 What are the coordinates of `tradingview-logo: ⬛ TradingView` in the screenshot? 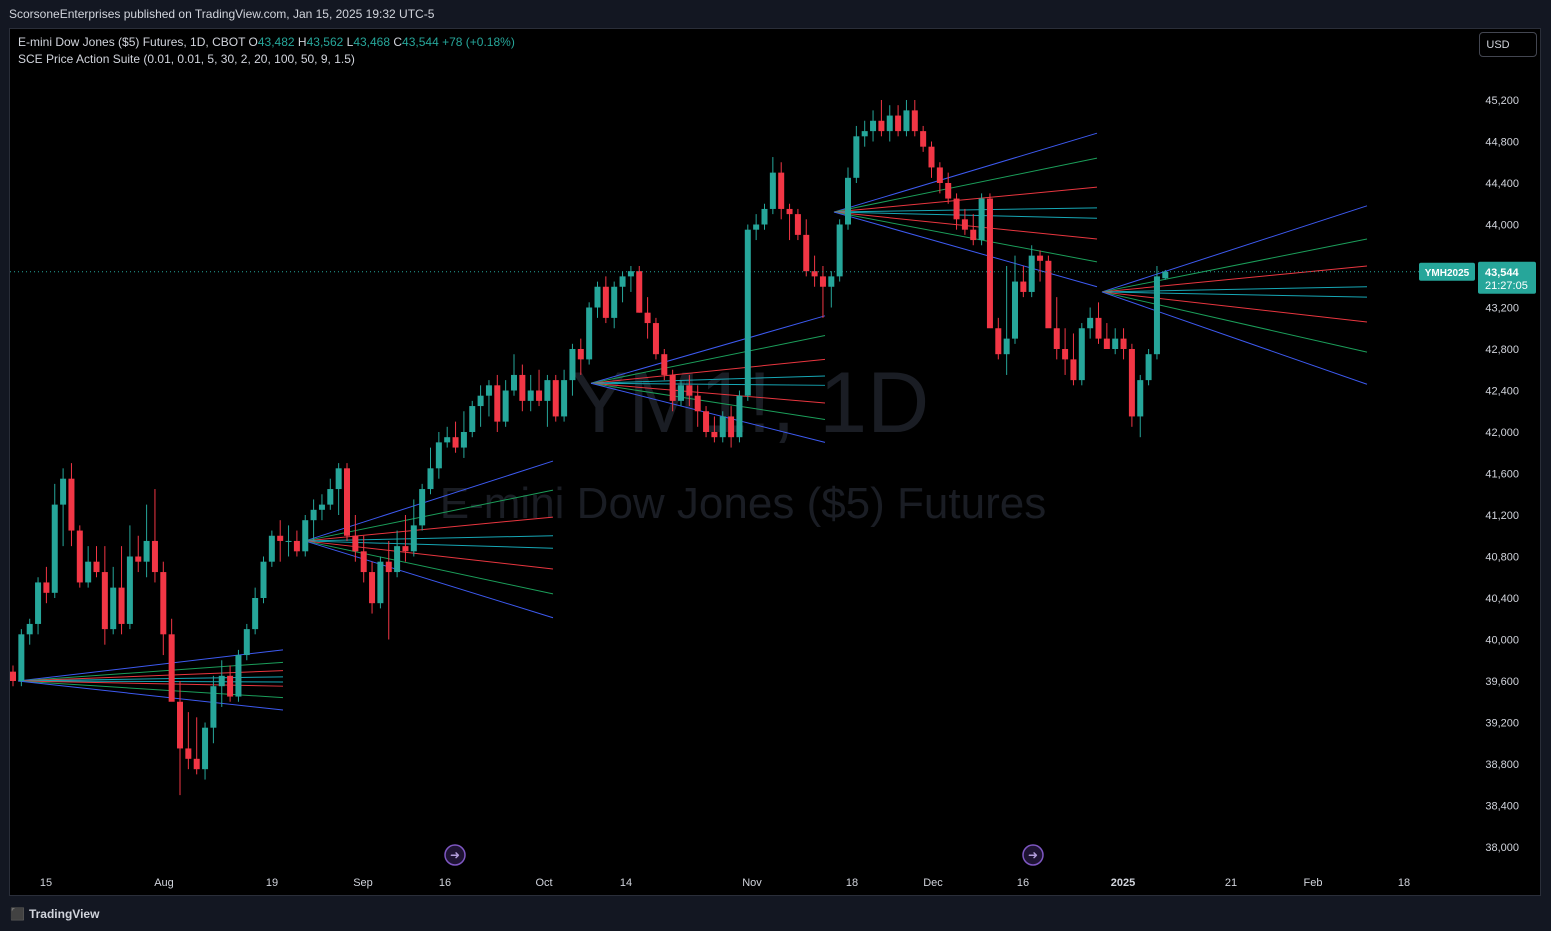 It's located at (54, 914).